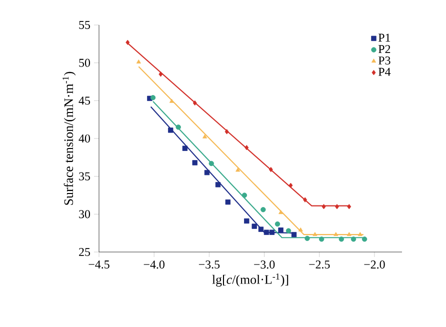 Image resolution: width=446 pixels, height=327 pixels. What do you see at coordinates (264, 264) in the screenshot?
I see `x-tick-label: −3.0` at bounding box center [264, 264].